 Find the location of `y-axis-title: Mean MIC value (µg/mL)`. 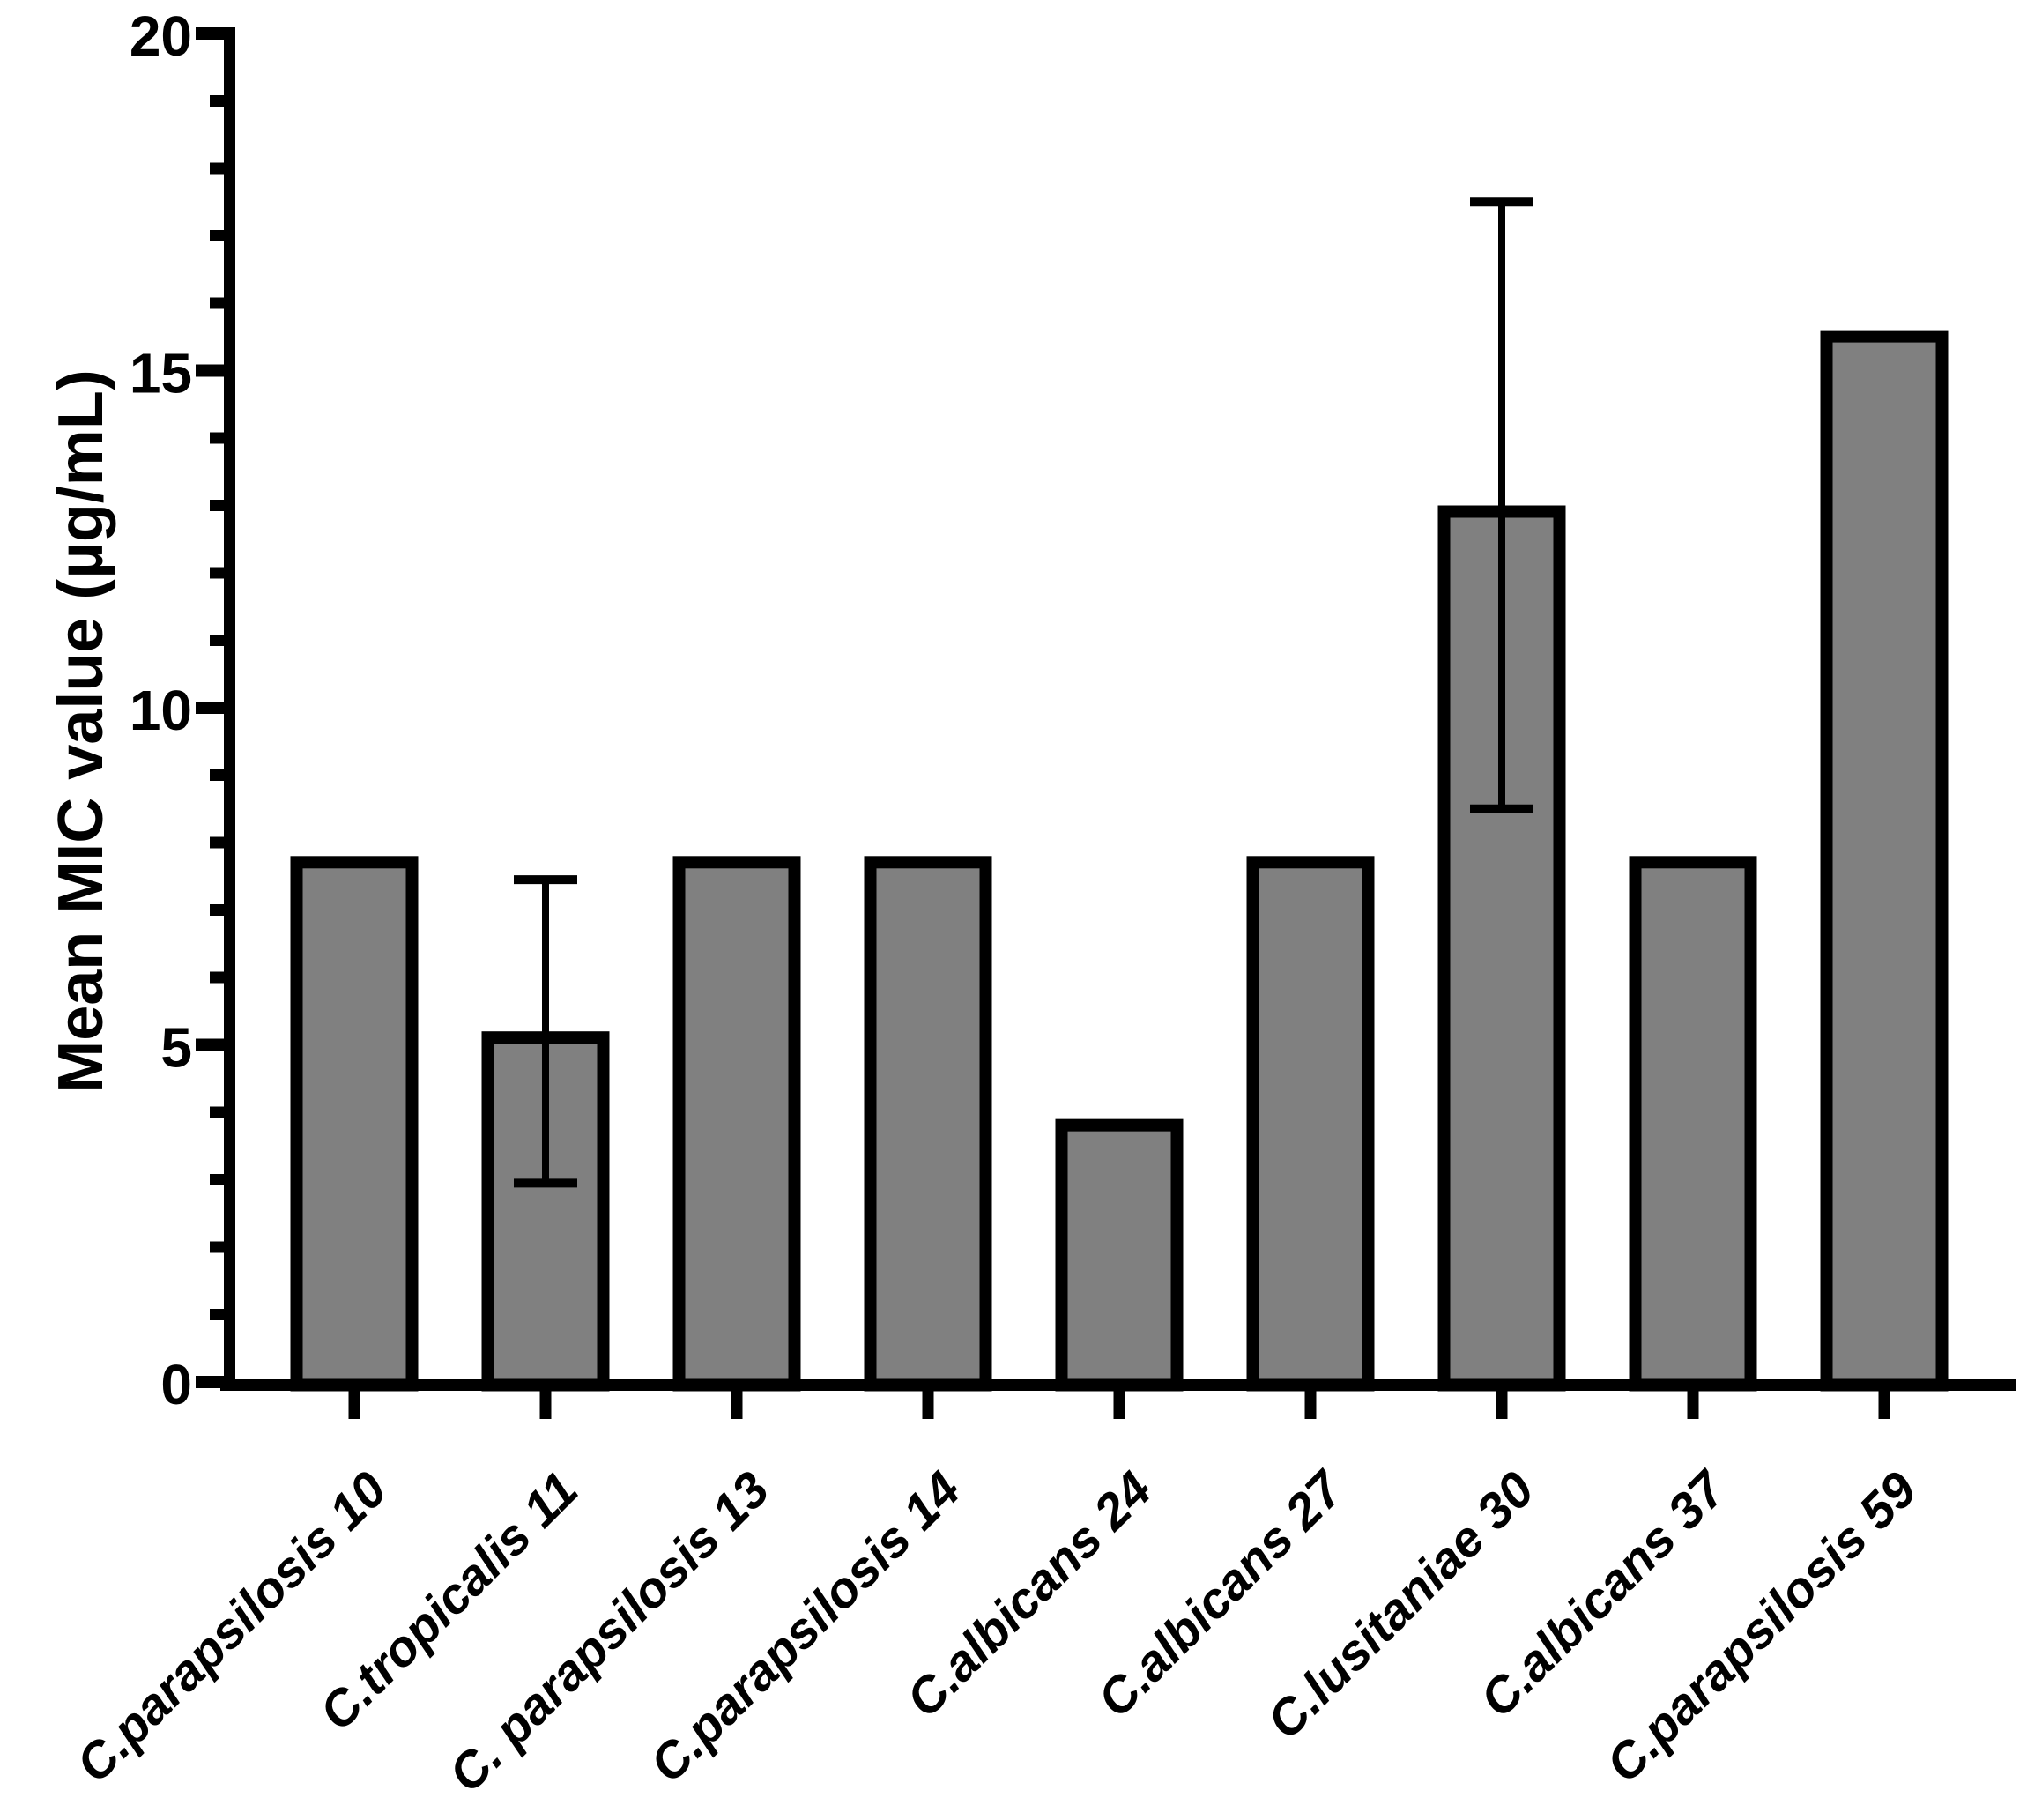

y-axis-title: Mean MIC value (µg/mL) is located at coordinates (81, 731).